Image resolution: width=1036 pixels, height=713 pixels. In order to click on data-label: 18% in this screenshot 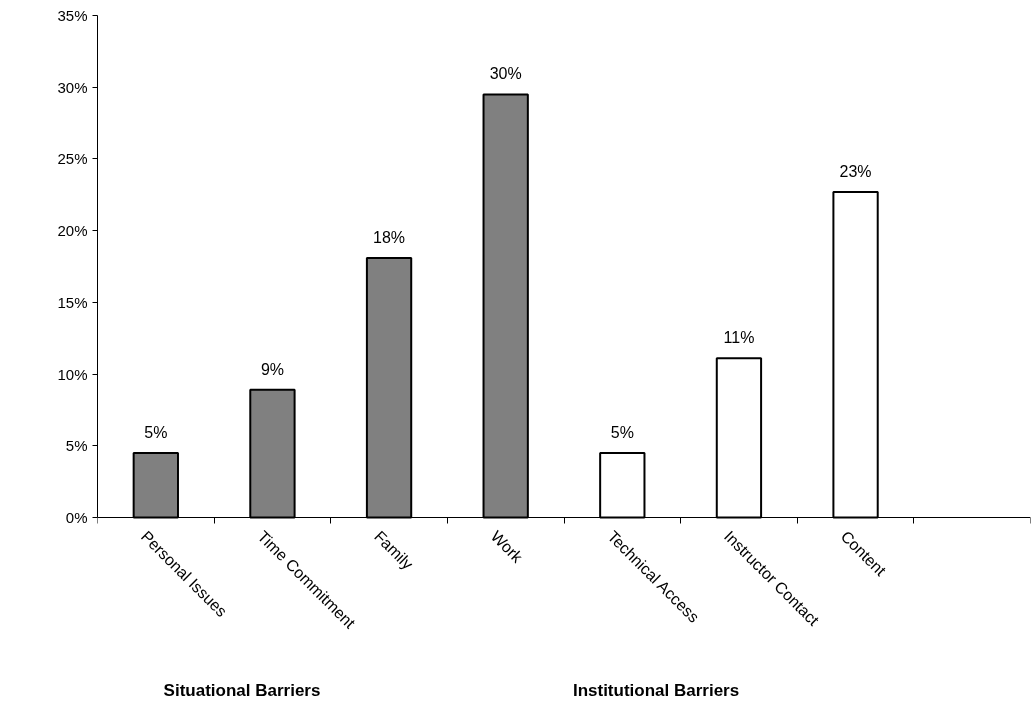, I will do `click(389, 237)`.